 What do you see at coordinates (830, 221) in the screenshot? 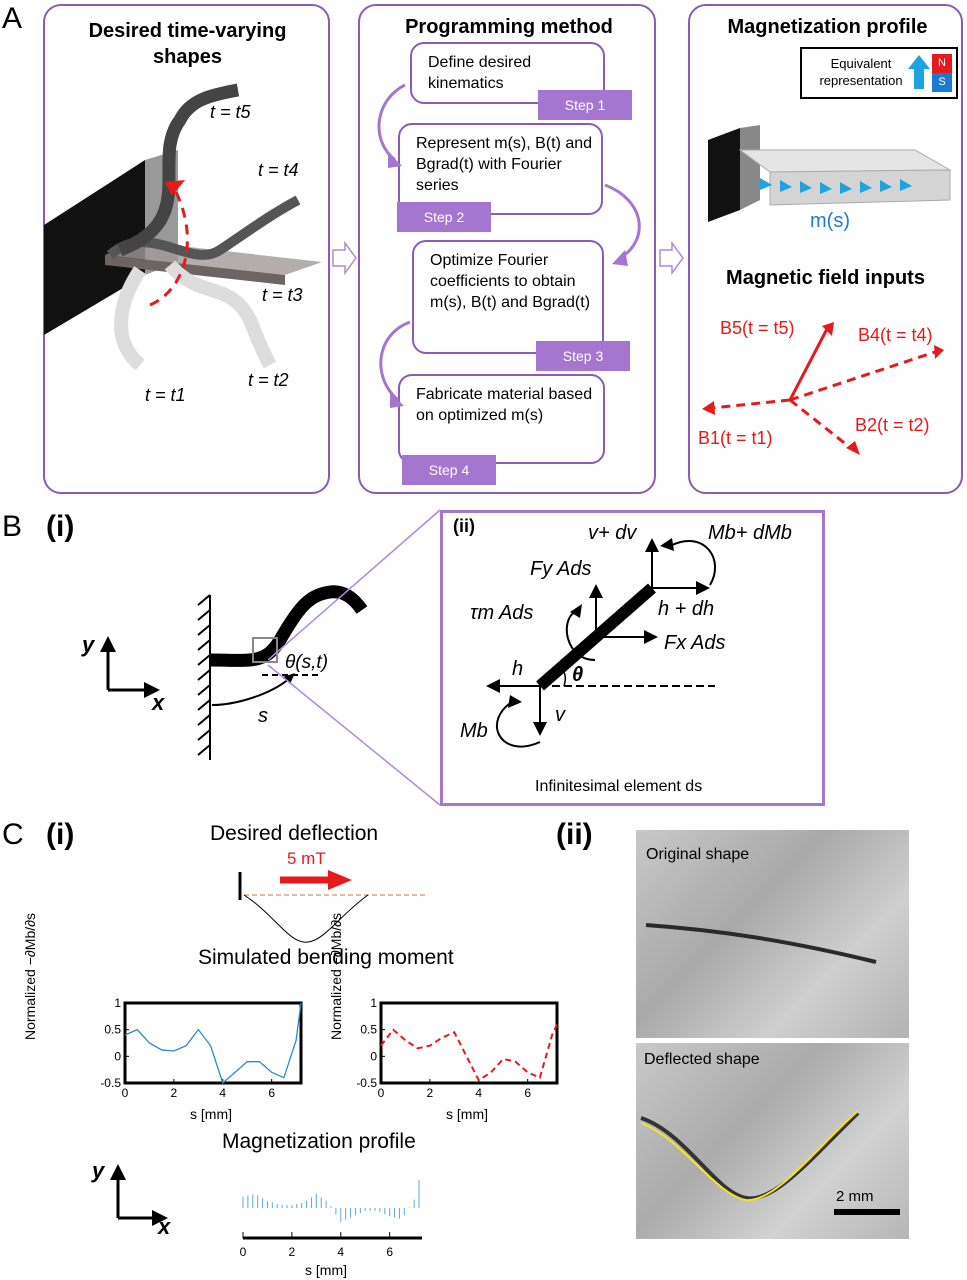
I see `ms-label: m(s)` at bounding box center [830, 221].